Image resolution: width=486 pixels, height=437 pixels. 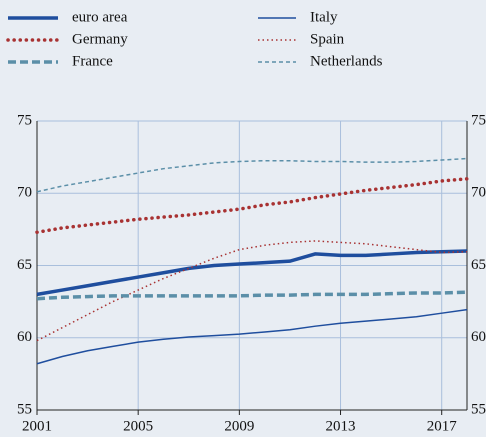 What do you see at coordinates (24, 120) in the screenshot?
I see `y-tick-label: 75` at bounding box center [24, 120].